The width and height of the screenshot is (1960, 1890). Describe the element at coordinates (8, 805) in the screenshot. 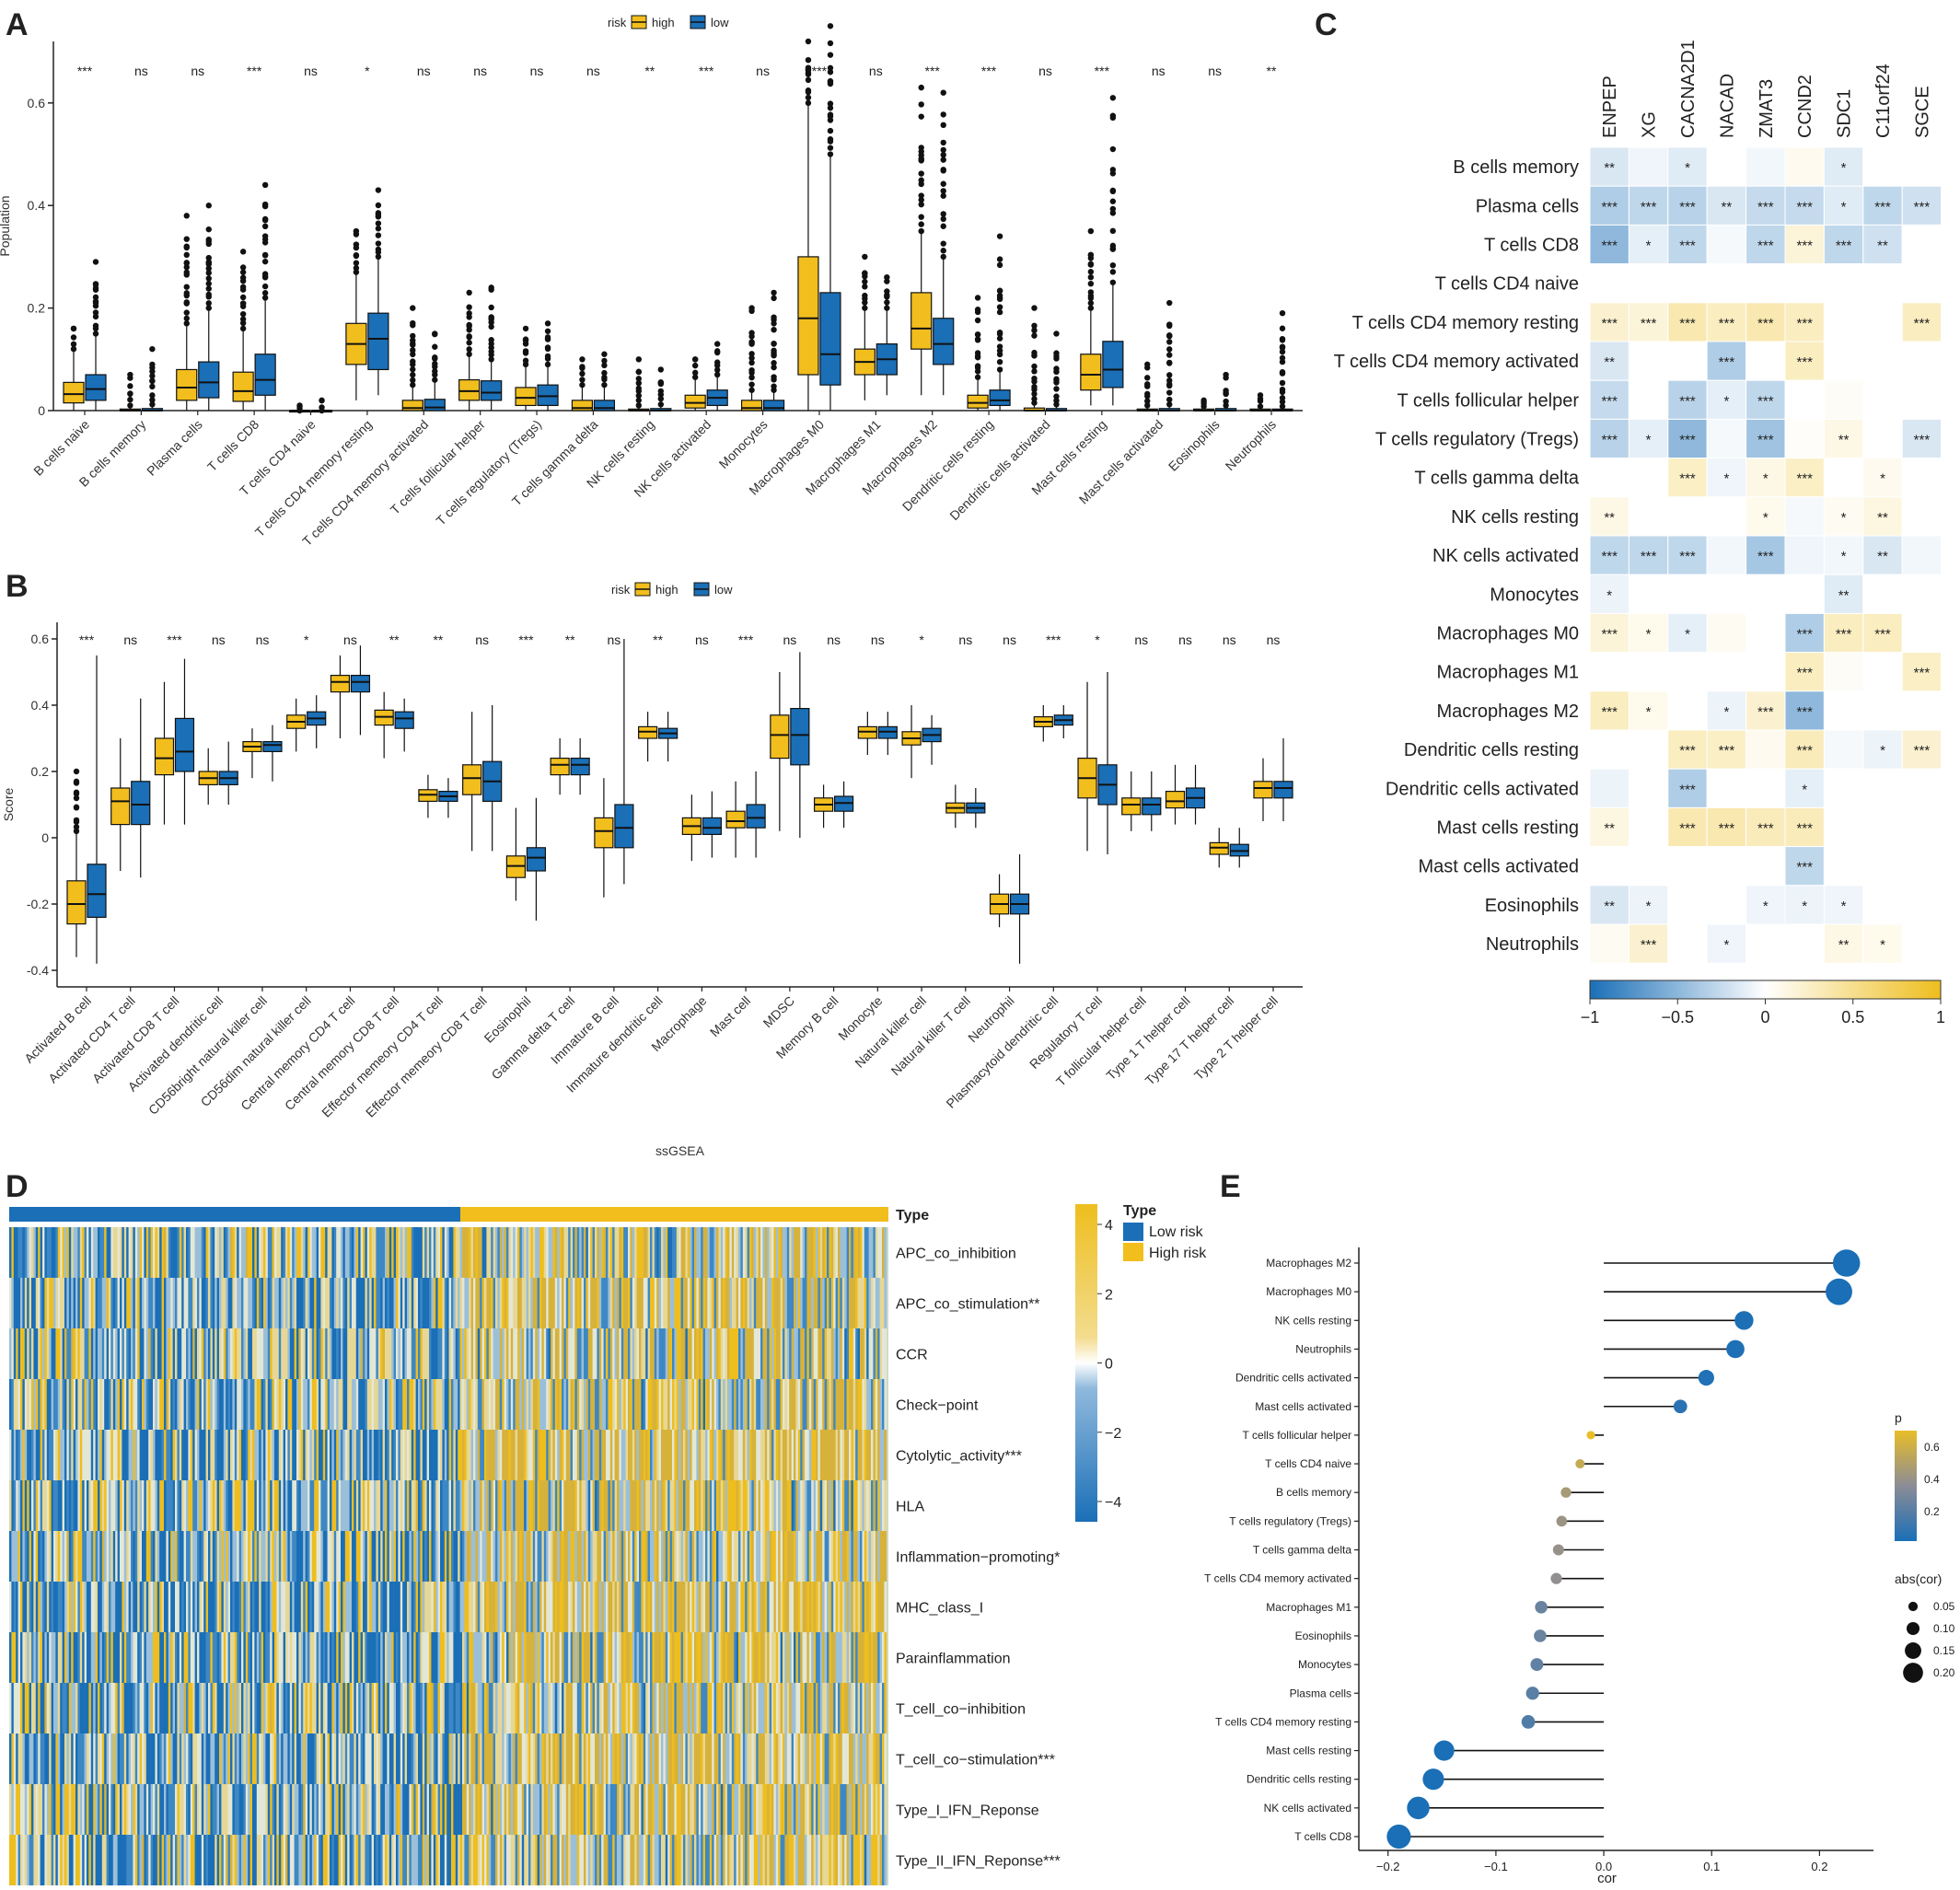

I see `y-axis-title: Score` at that location.